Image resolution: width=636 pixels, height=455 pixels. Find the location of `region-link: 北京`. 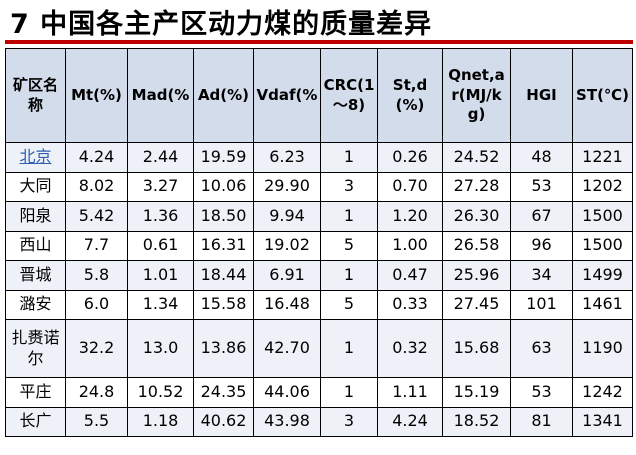

region-link: 北京 is located at coordinates (35, 156).